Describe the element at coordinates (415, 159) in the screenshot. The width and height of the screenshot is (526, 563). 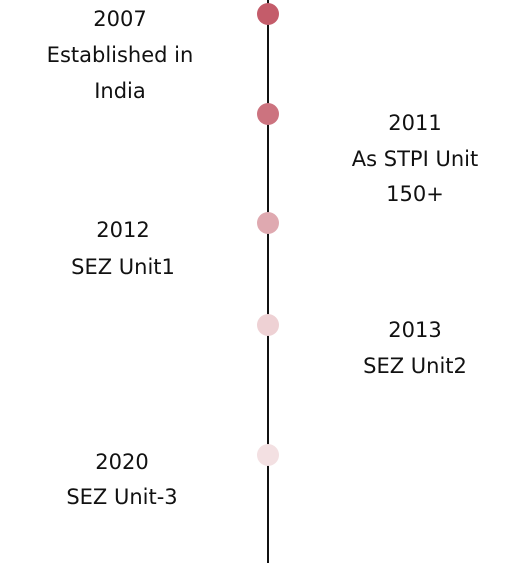
I see `milestone-text: As STPI Unit` at that location.